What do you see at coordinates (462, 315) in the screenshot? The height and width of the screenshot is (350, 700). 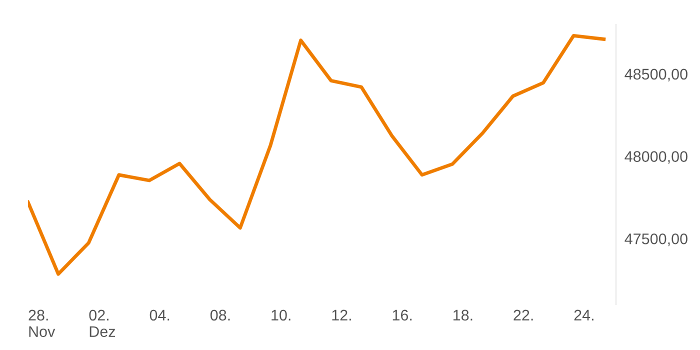 I see `x-tick-label: 18.` at bounding box center [462, 315].